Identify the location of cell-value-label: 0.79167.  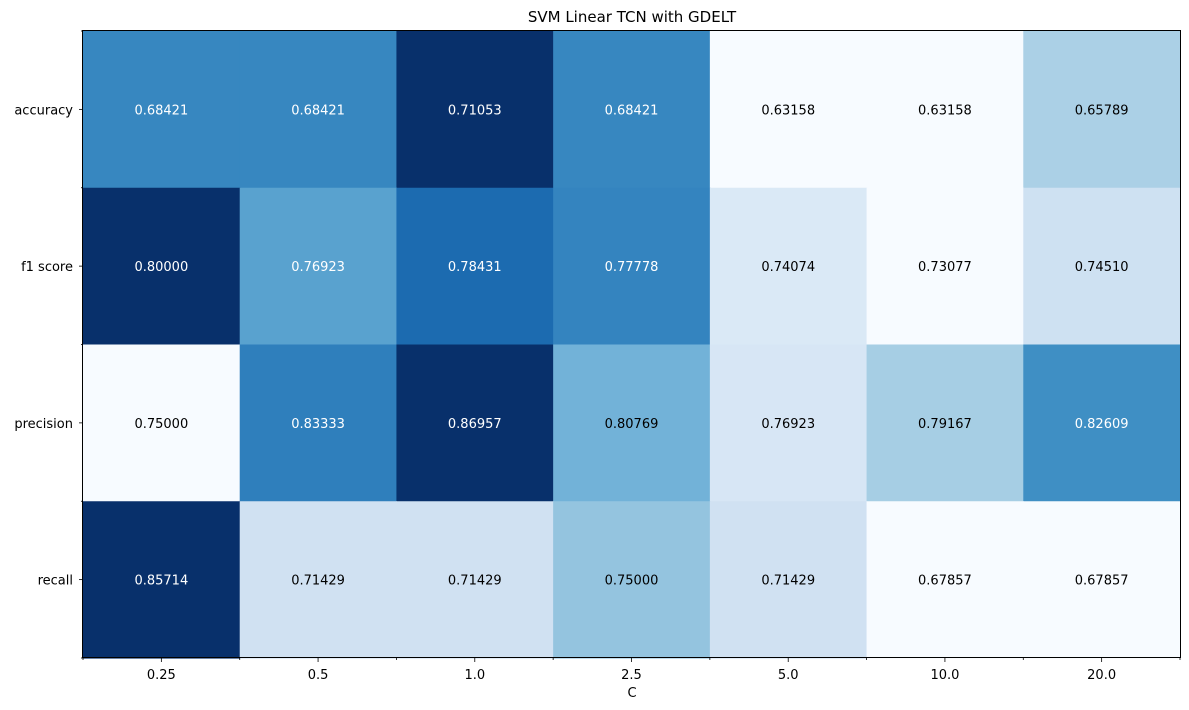
(945, 424).